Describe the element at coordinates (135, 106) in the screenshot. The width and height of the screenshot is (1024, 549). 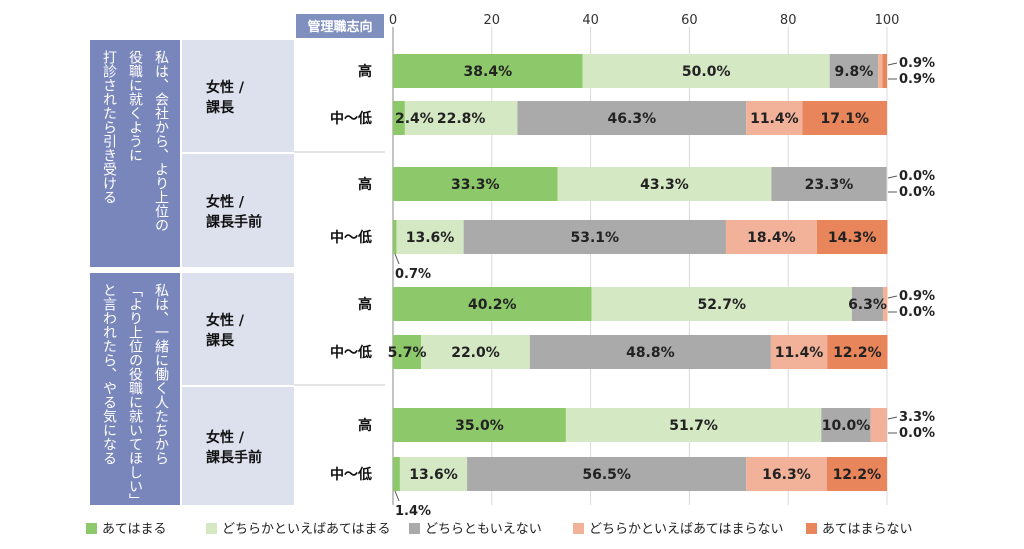
I see `group-label-line: 役職に就くように` at that location.